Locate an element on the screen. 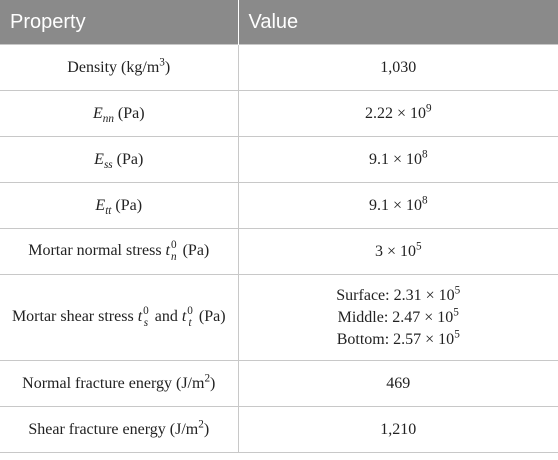 The image size is (558, 460). value-mantissa: Middle: 2.47 × 10 is located at coordinates (395, 317).